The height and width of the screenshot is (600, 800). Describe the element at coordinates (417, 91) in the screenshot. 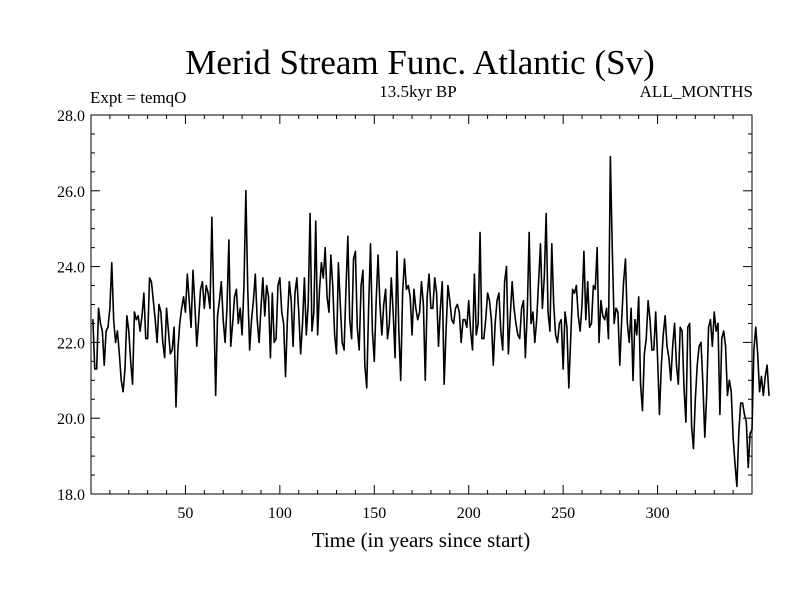

I see `period-label: 13.5kyr BP` at that location.